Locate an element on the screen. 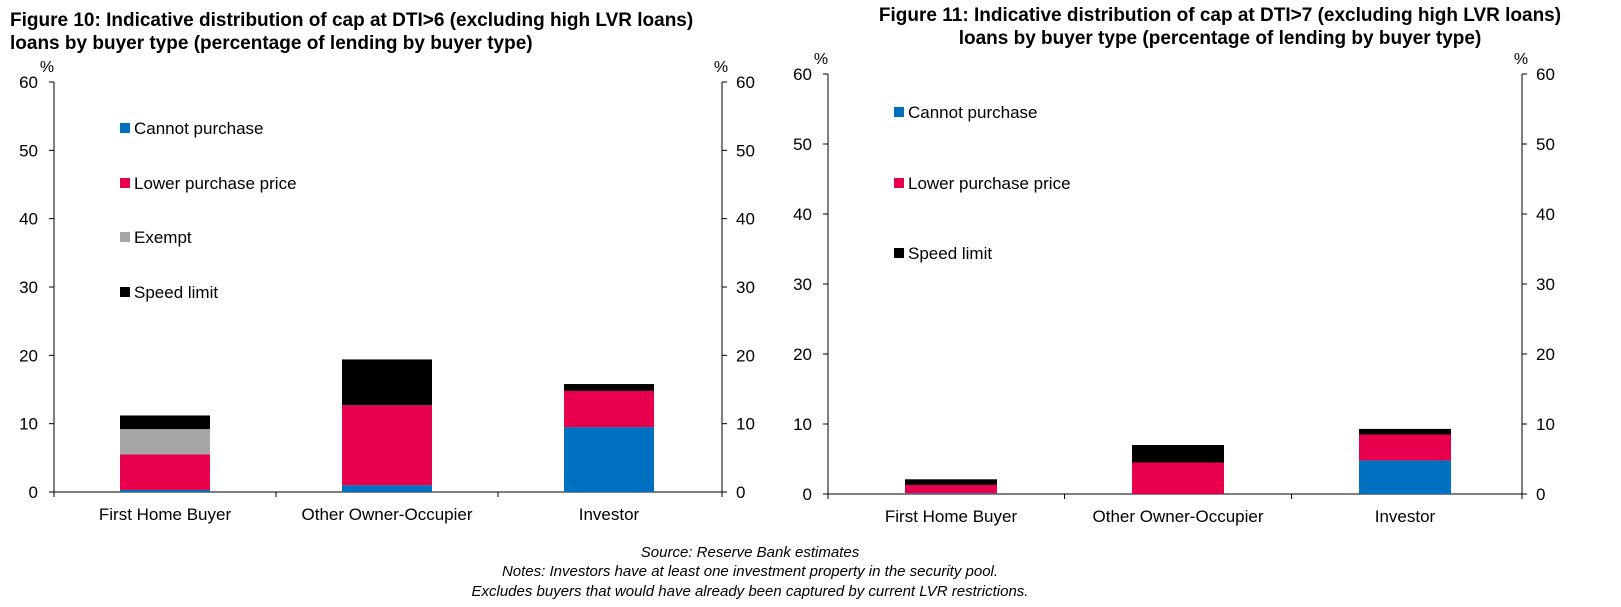 The image size is (1621, 607). fig11-right-tick-label: 30 is located at coordinates (1545, 284).